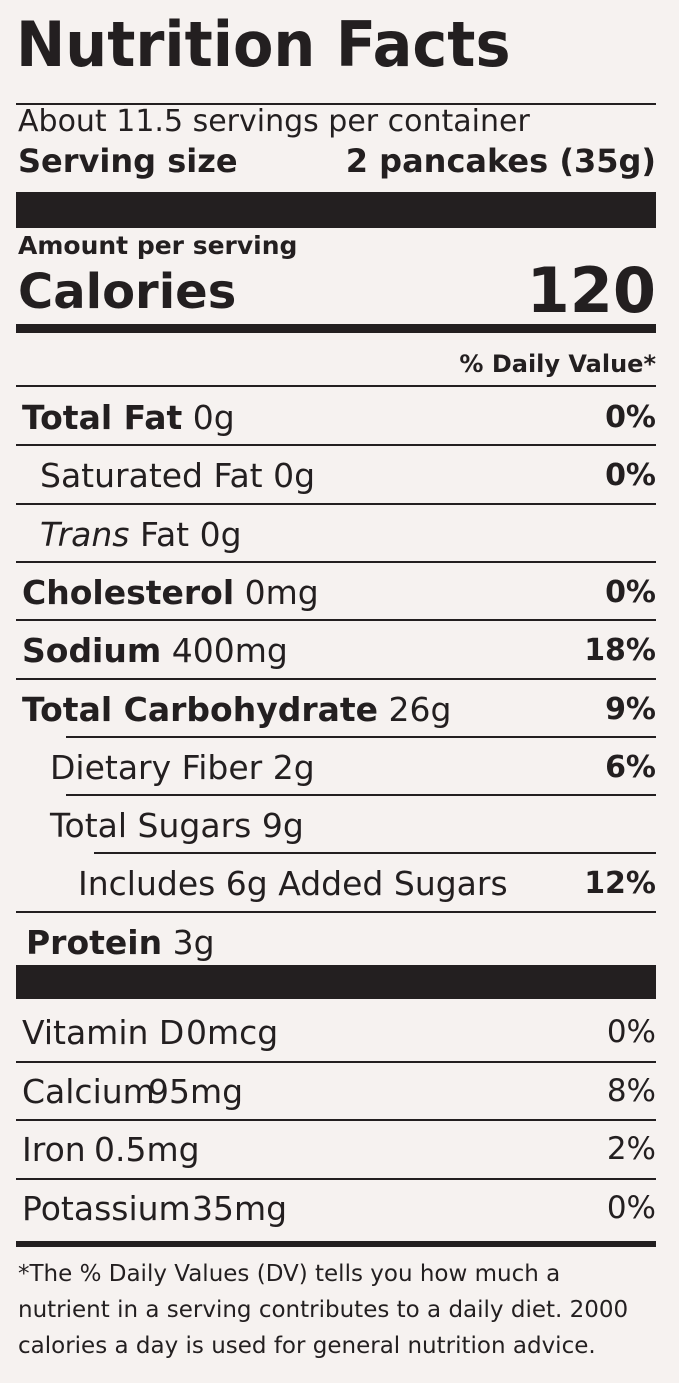 The image size is (679, 1383). What do you see at coordinates (106, 1208) in the screenshot?
I see `vitamin-name: Potassium` at bounding box center [106, 1208].